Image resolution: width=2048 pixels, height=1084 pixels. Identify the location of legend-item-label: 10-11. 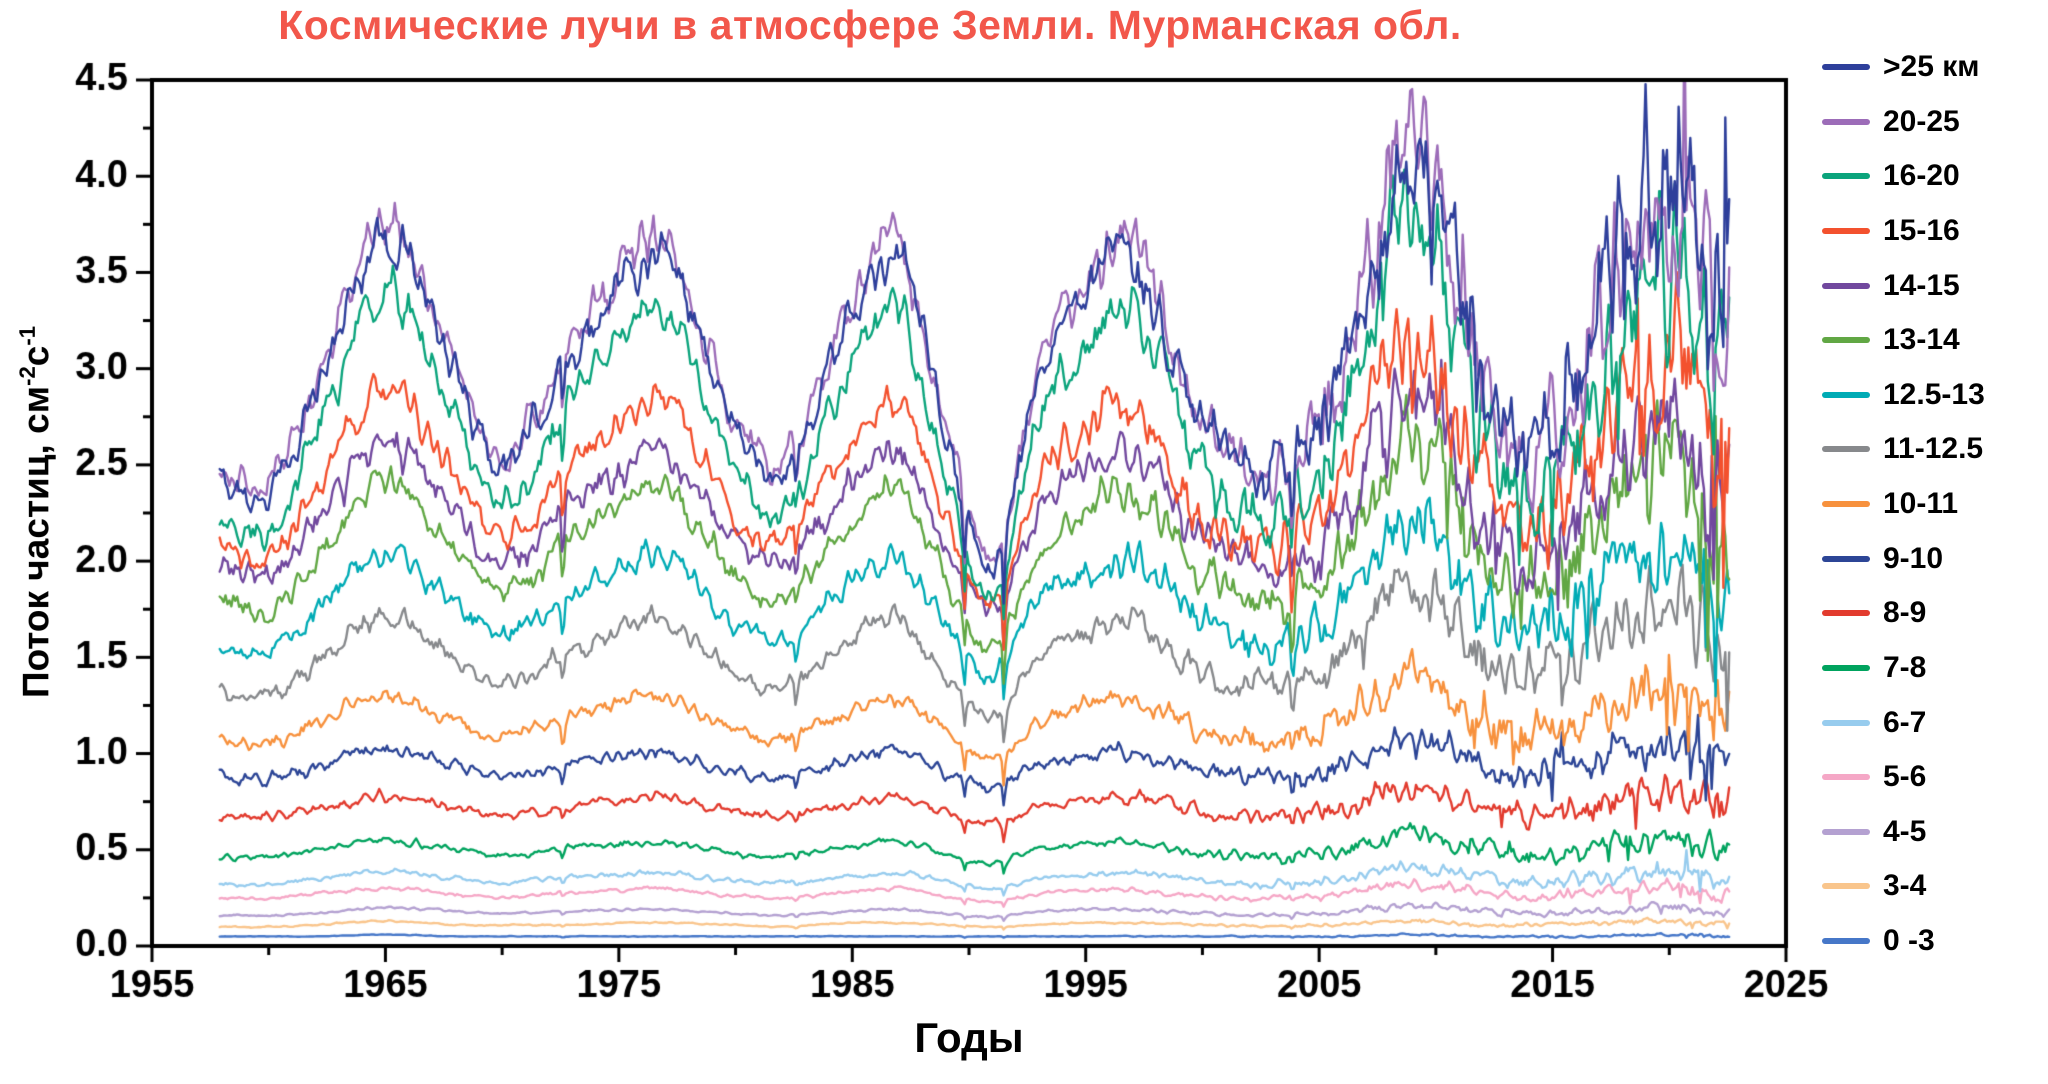
(1921, 503).